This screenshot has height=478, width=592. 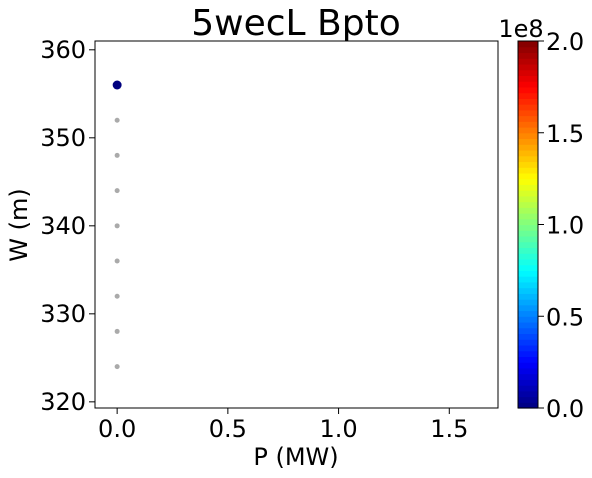 I want to click on colorbar-tick-label: 0.5, so click(x=565, y=317).